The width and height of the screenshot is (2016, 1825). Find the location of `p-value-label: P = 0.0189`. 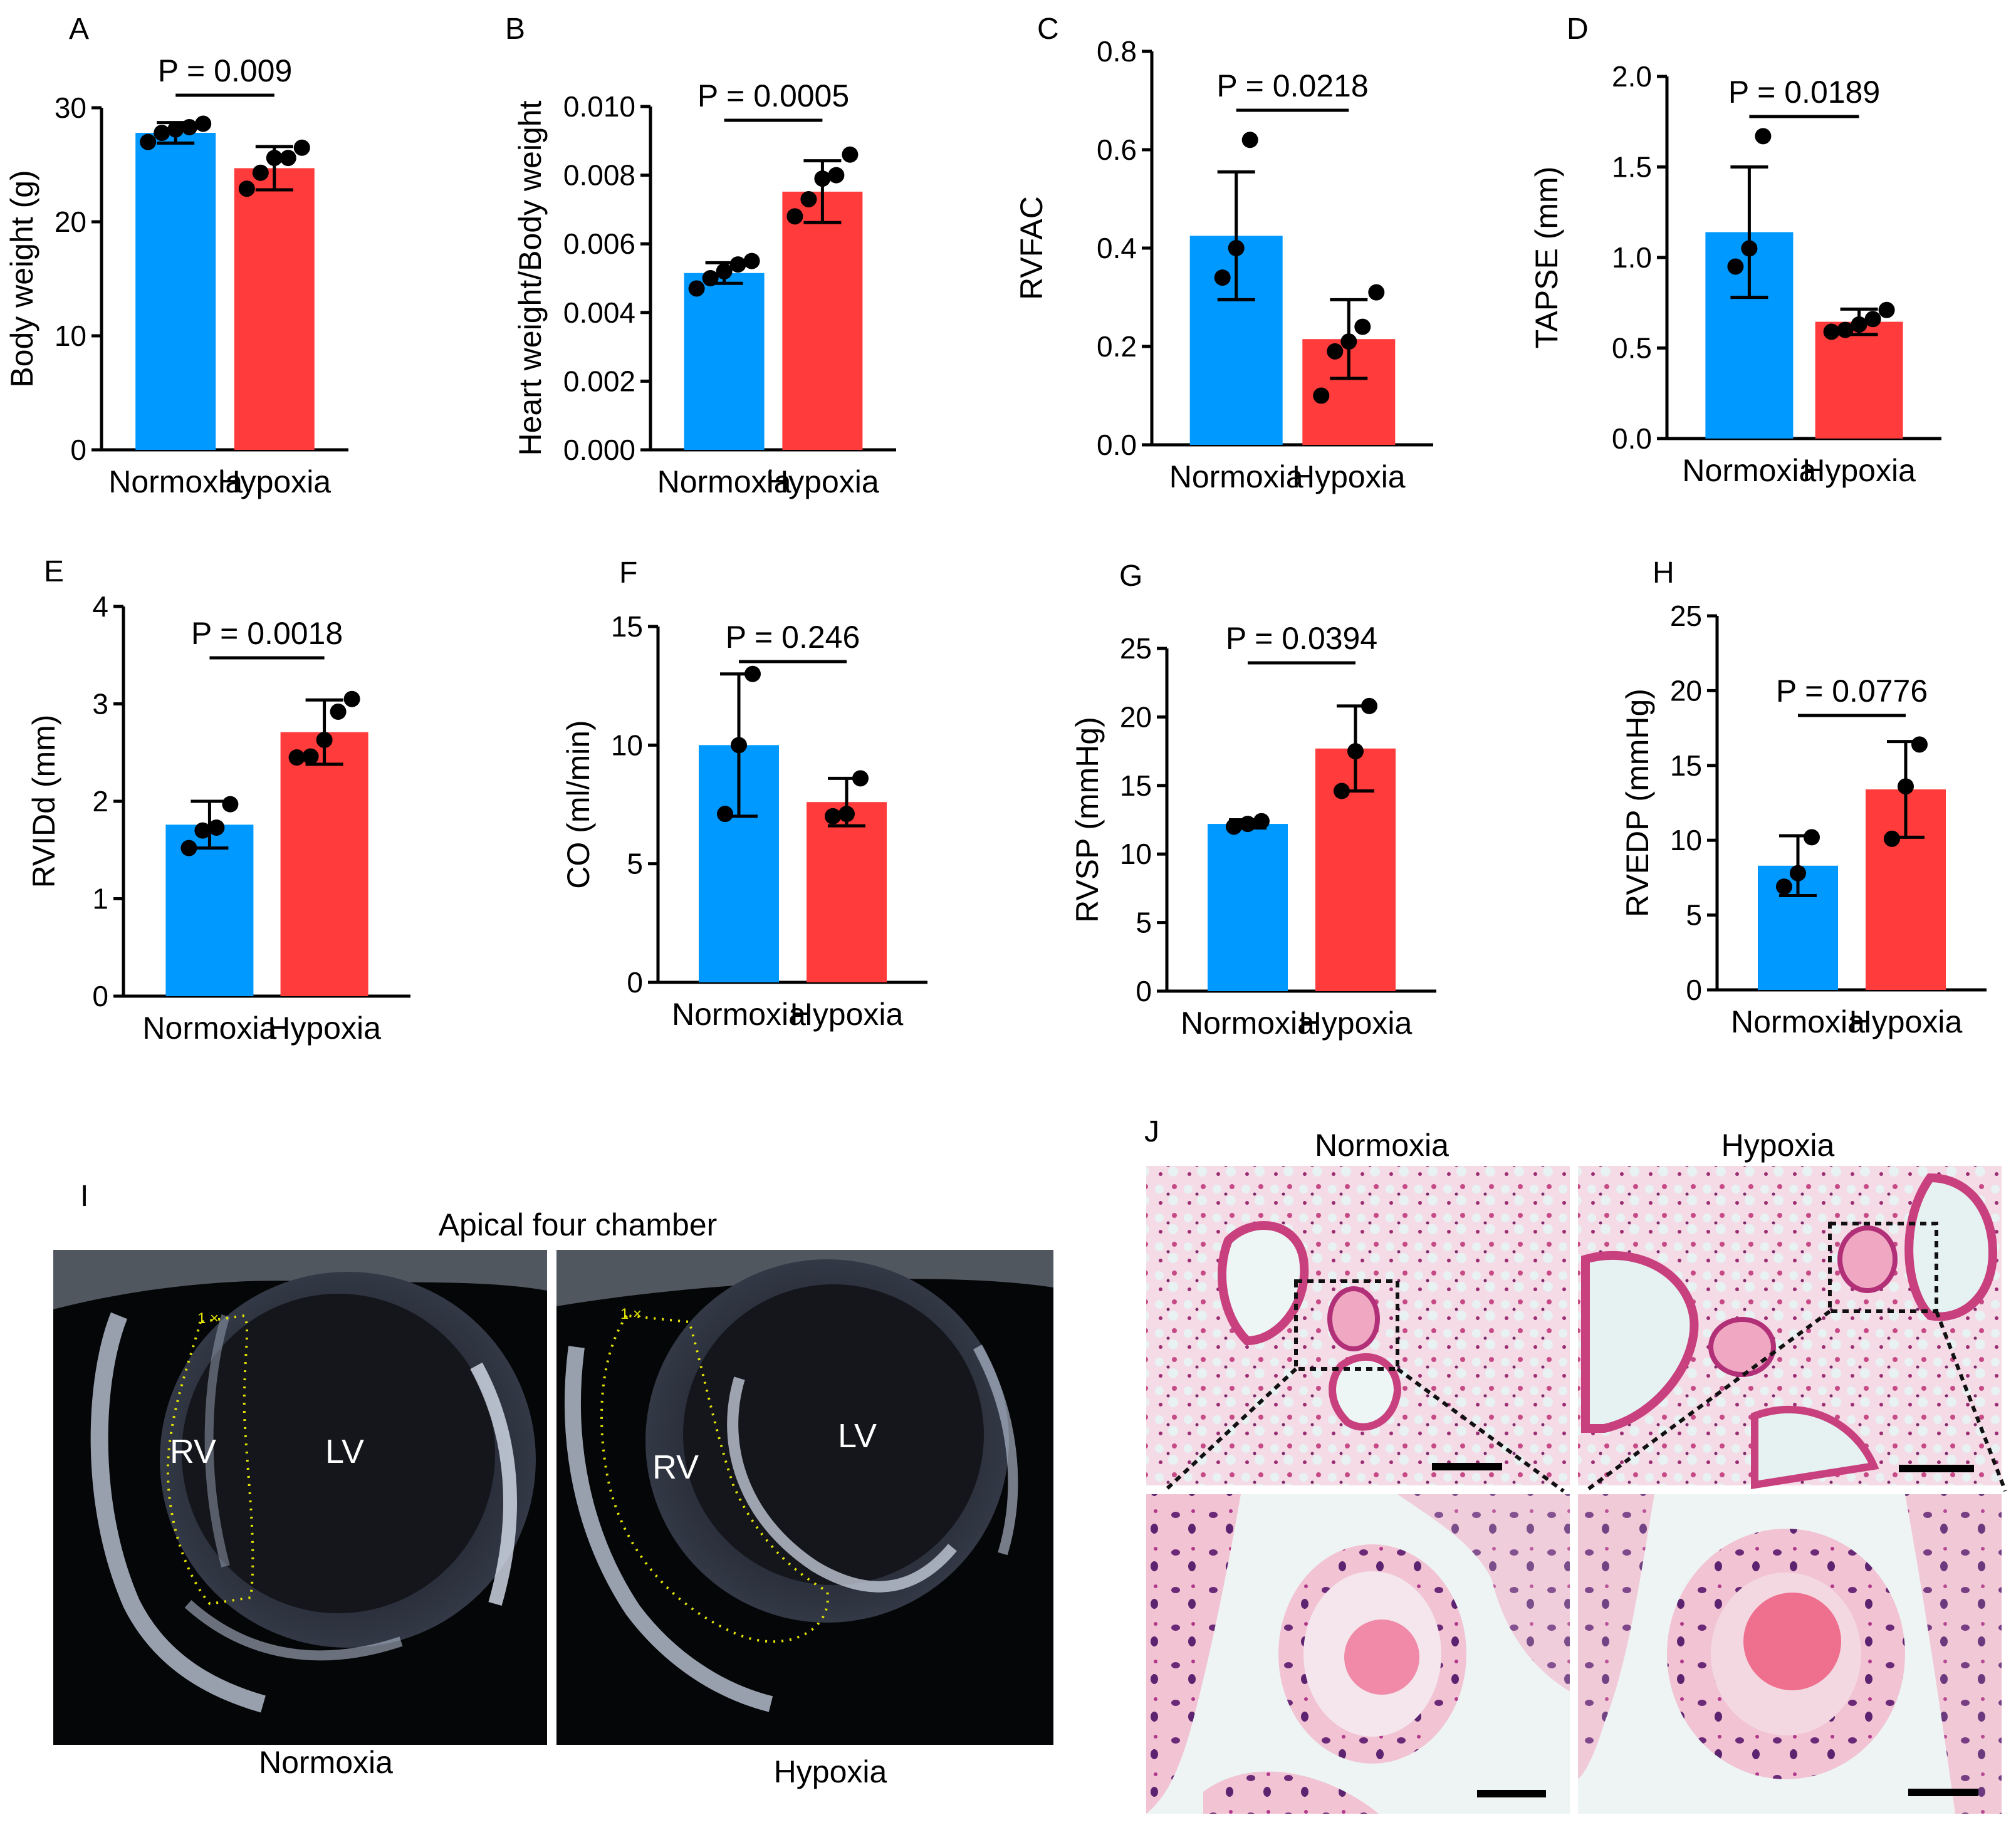

p-value-label: P = 0.0189 is located at coordinates (1804, 92).